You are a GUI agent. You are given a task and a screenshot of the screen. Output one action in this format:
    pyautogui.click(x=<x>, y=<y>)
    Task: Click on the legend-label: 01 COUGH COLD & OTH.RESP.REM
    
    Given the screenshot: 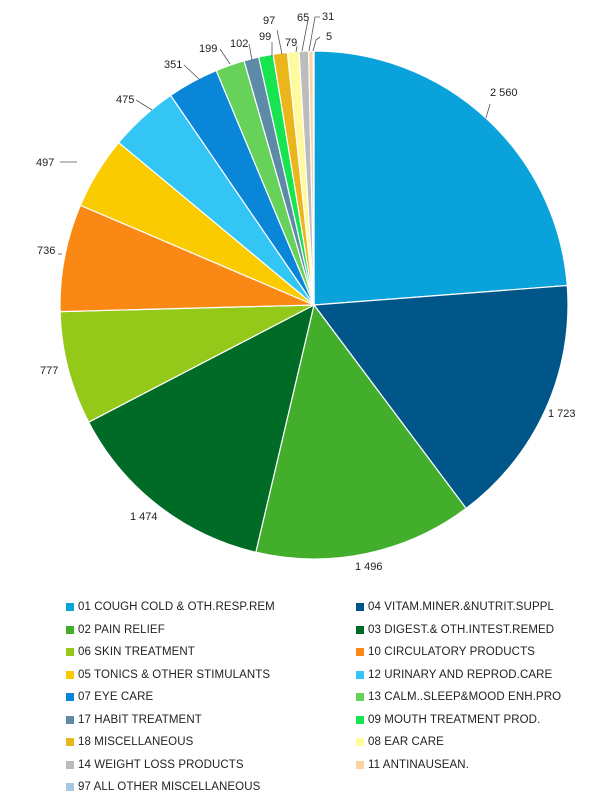 What is the action you would take?
    pyautogui.click(x=176, y=607)
    